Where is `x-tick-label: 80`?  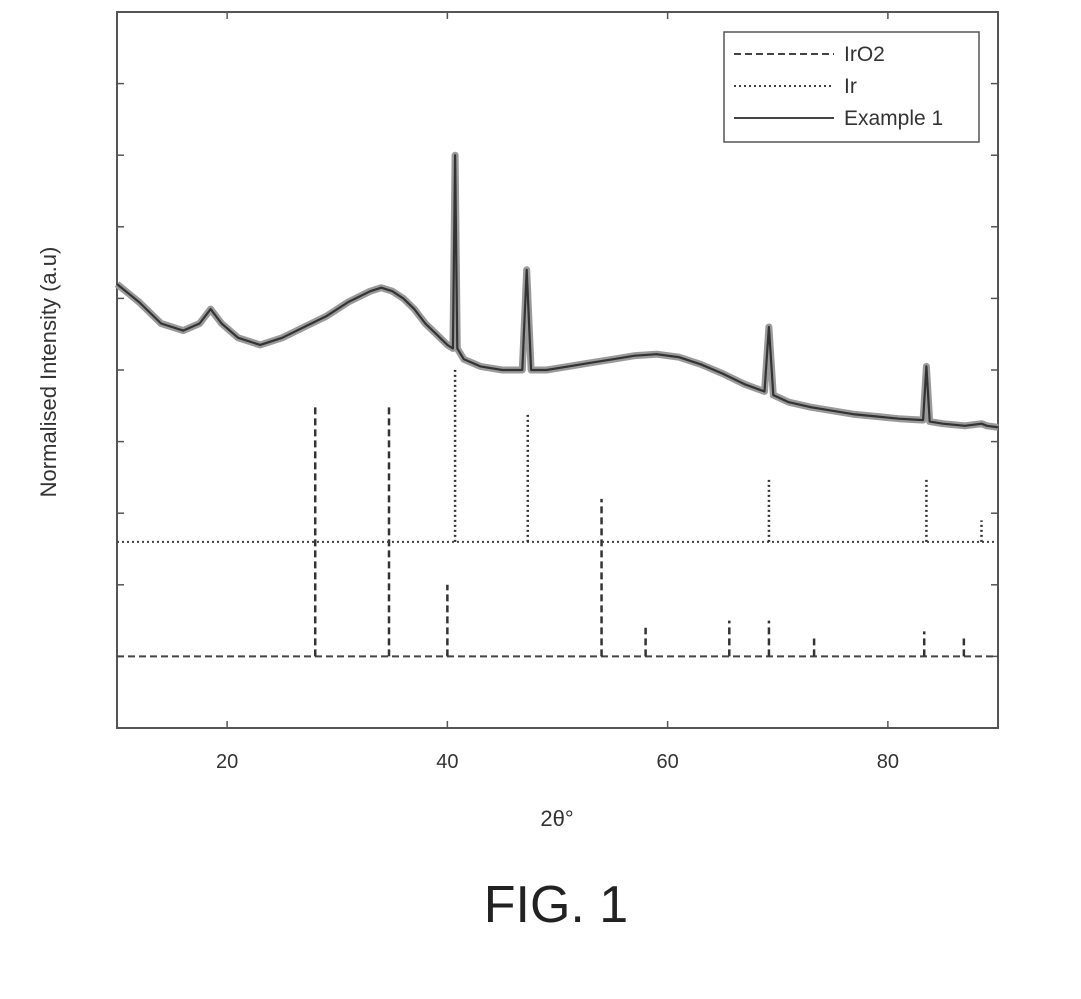 x-tick-label: 80 is located at coordinates (888, 762).